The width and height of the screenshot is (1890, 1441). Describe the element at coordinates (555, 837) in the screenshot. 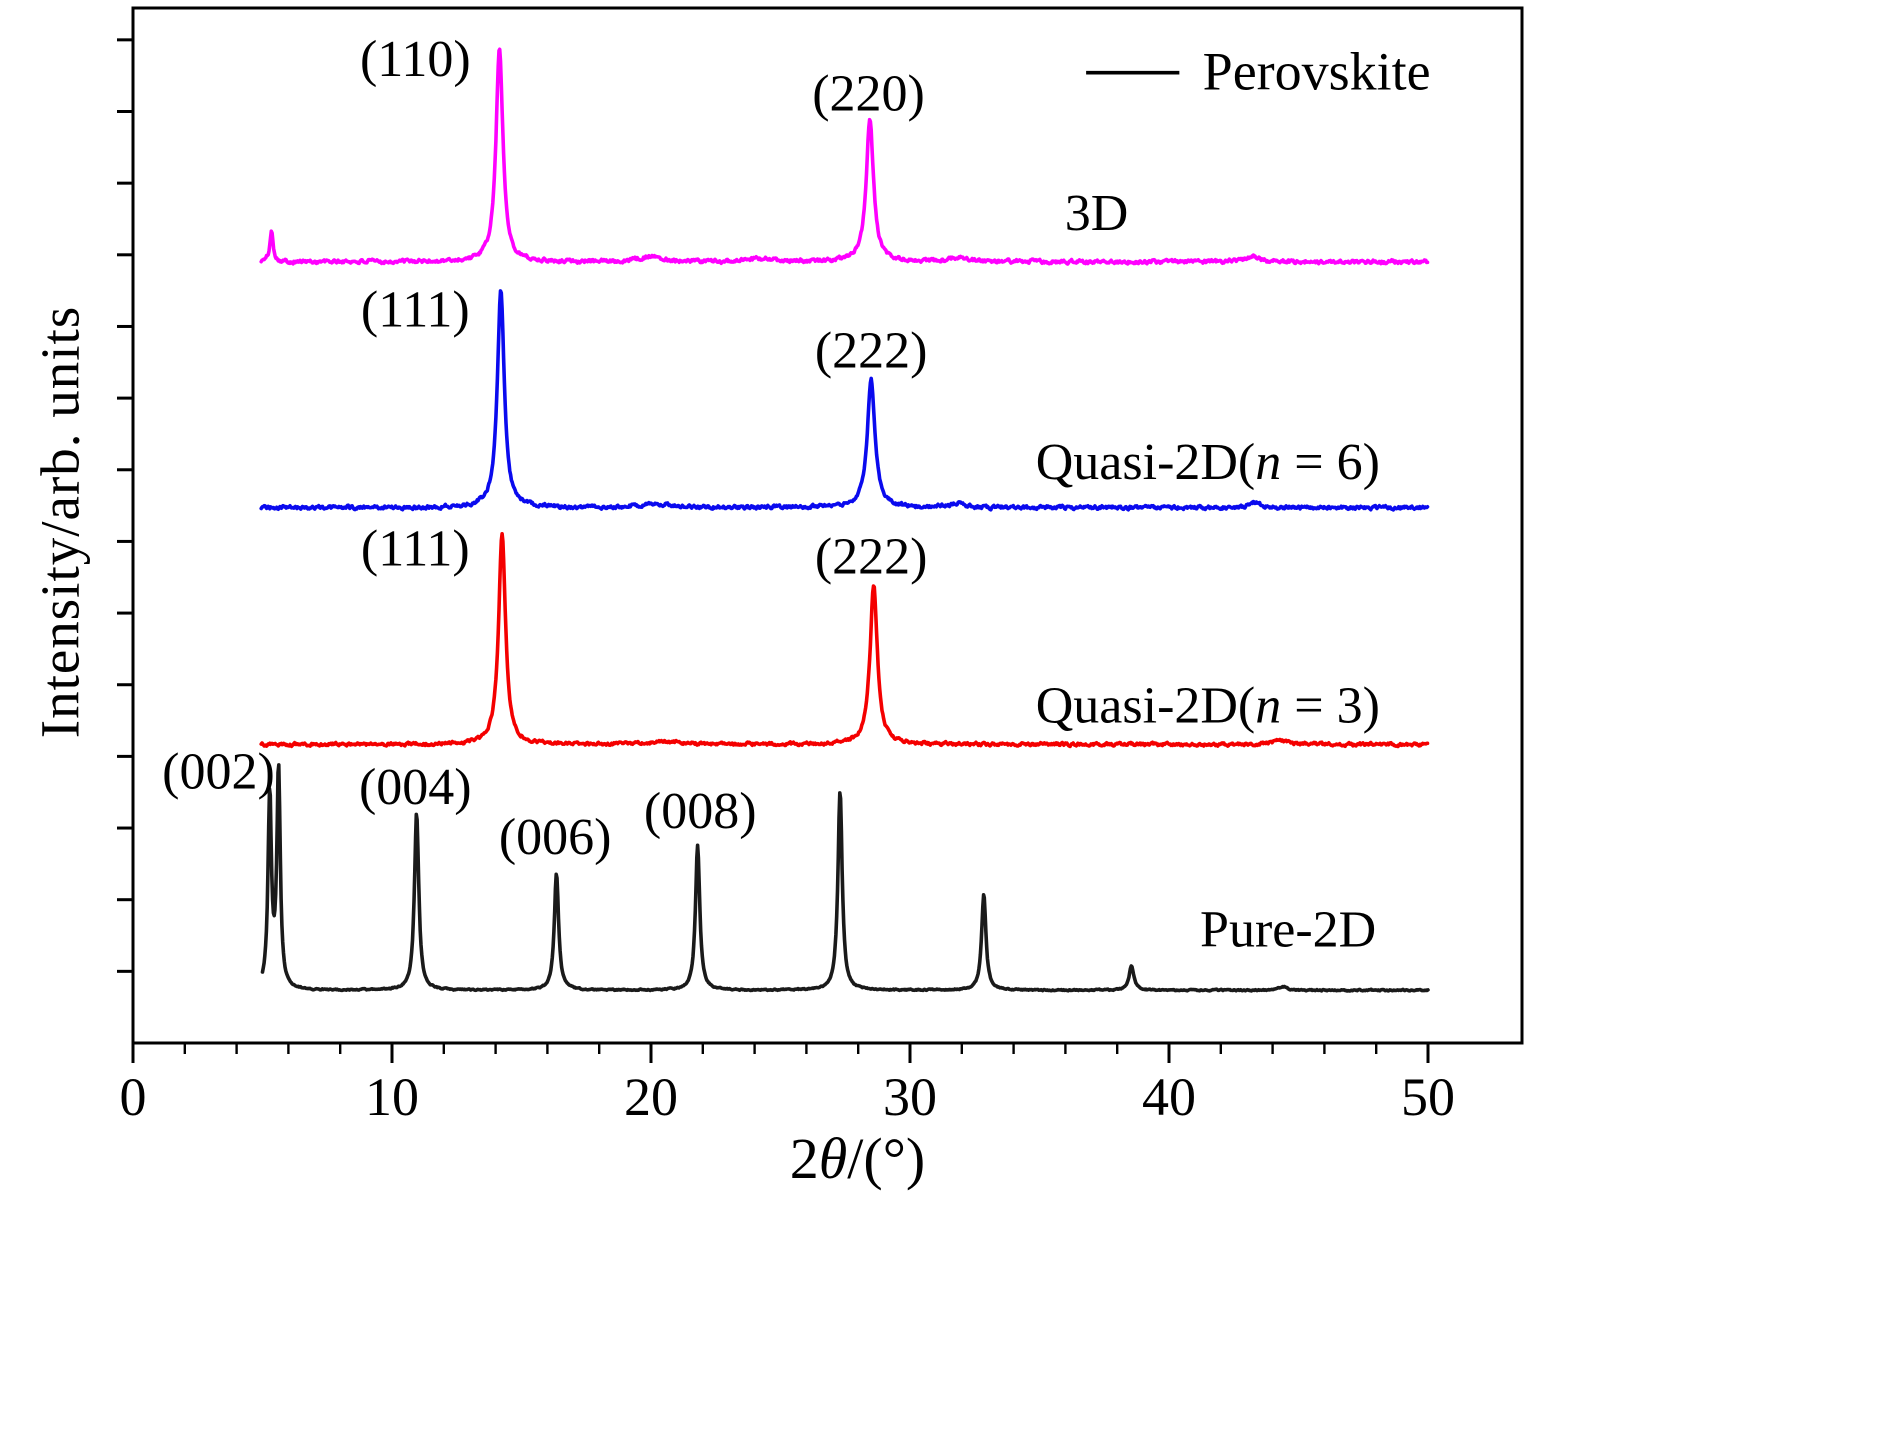

I see `peak-label: (006)` at that location.